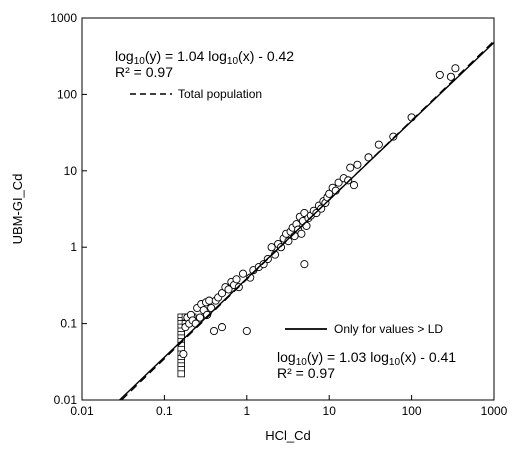  I want to click on x-tick-label: 10, so click(330, 411).